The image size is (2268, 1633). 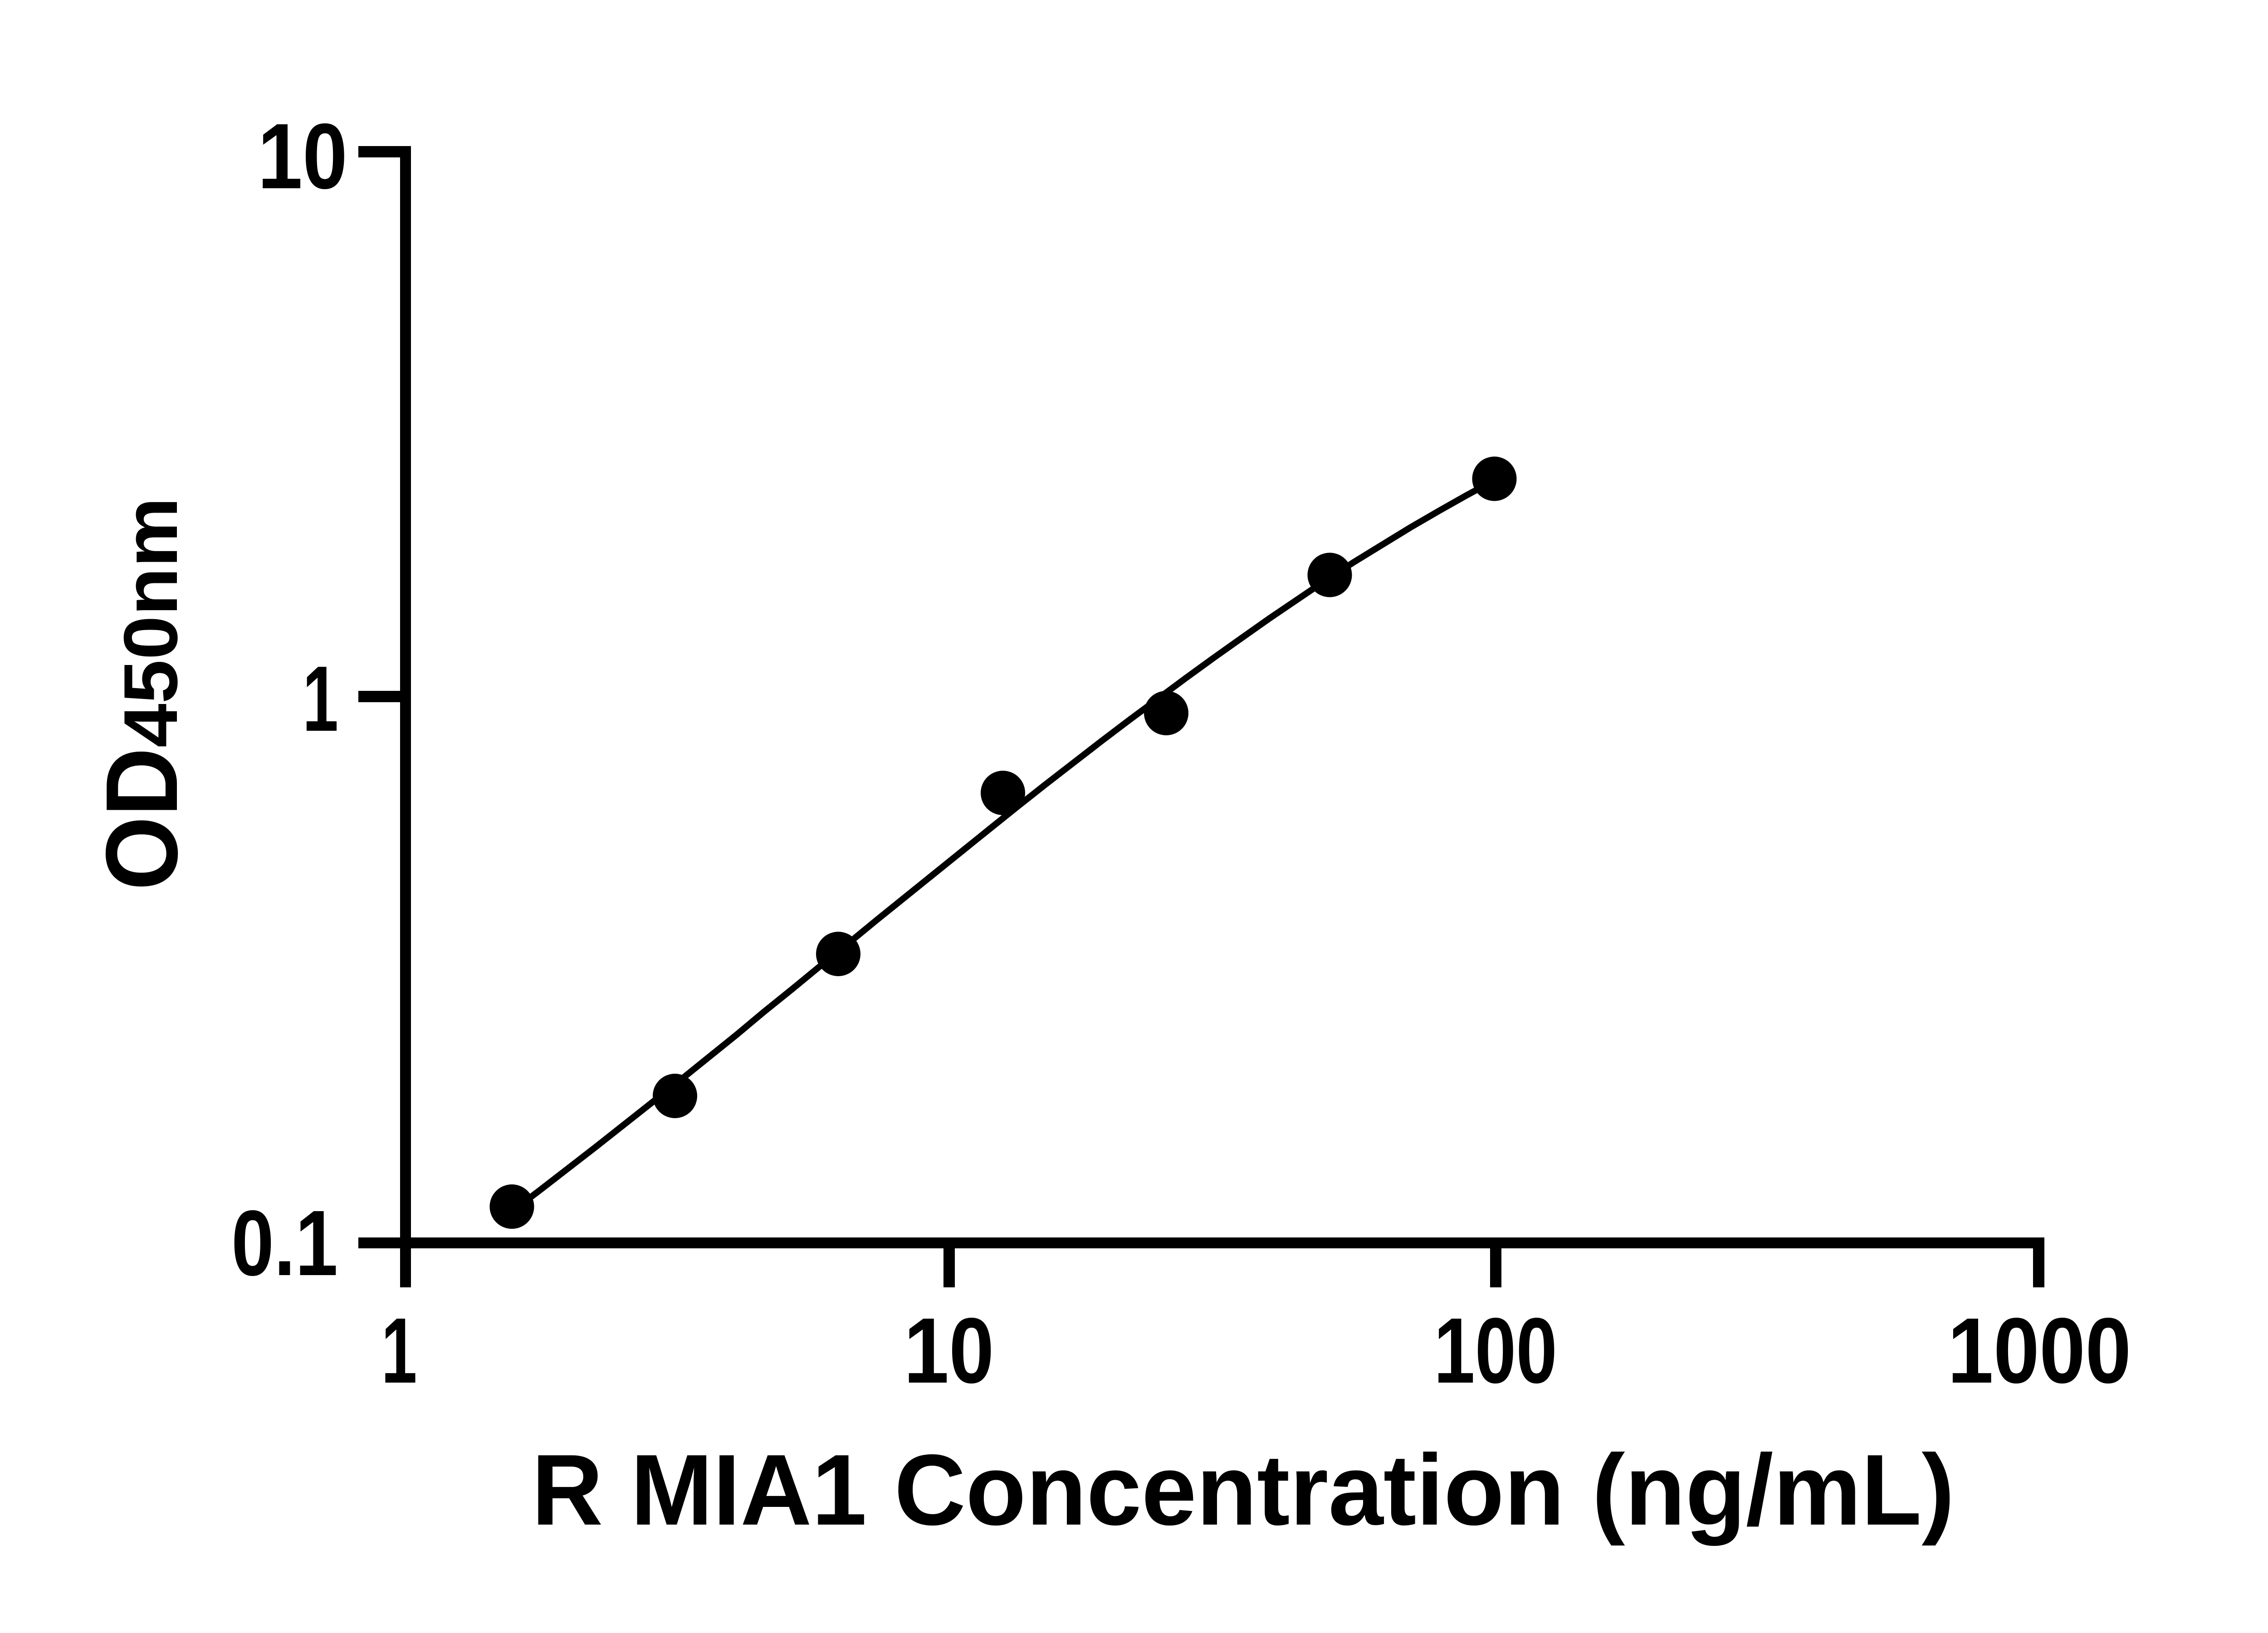 I want to click on svg-text: OD, so click(x=141, y=819).